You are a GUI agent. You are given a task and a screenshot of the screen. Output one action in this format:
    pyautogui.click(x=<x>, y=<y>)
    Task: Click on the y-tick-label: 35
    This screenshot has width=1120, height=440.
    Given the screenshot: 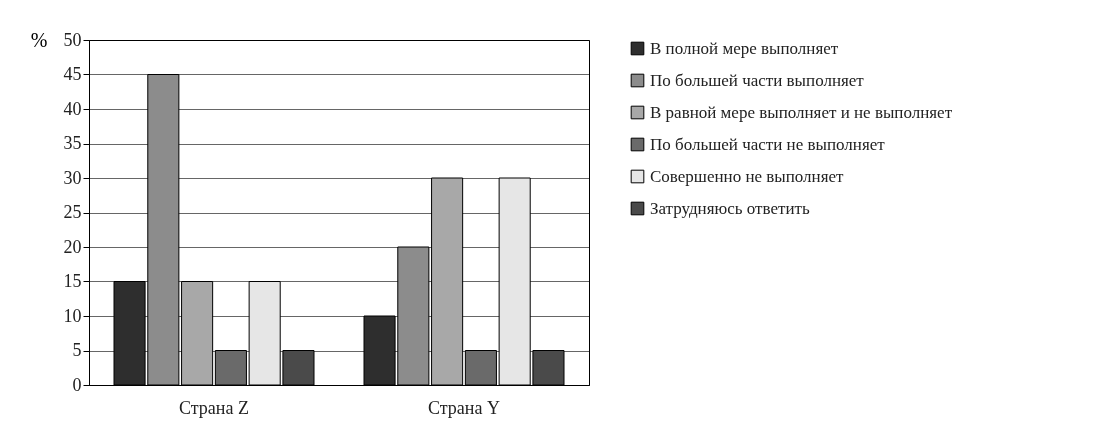 What is the action you would take?
    pyautogui.click(x=72, y=143)
    